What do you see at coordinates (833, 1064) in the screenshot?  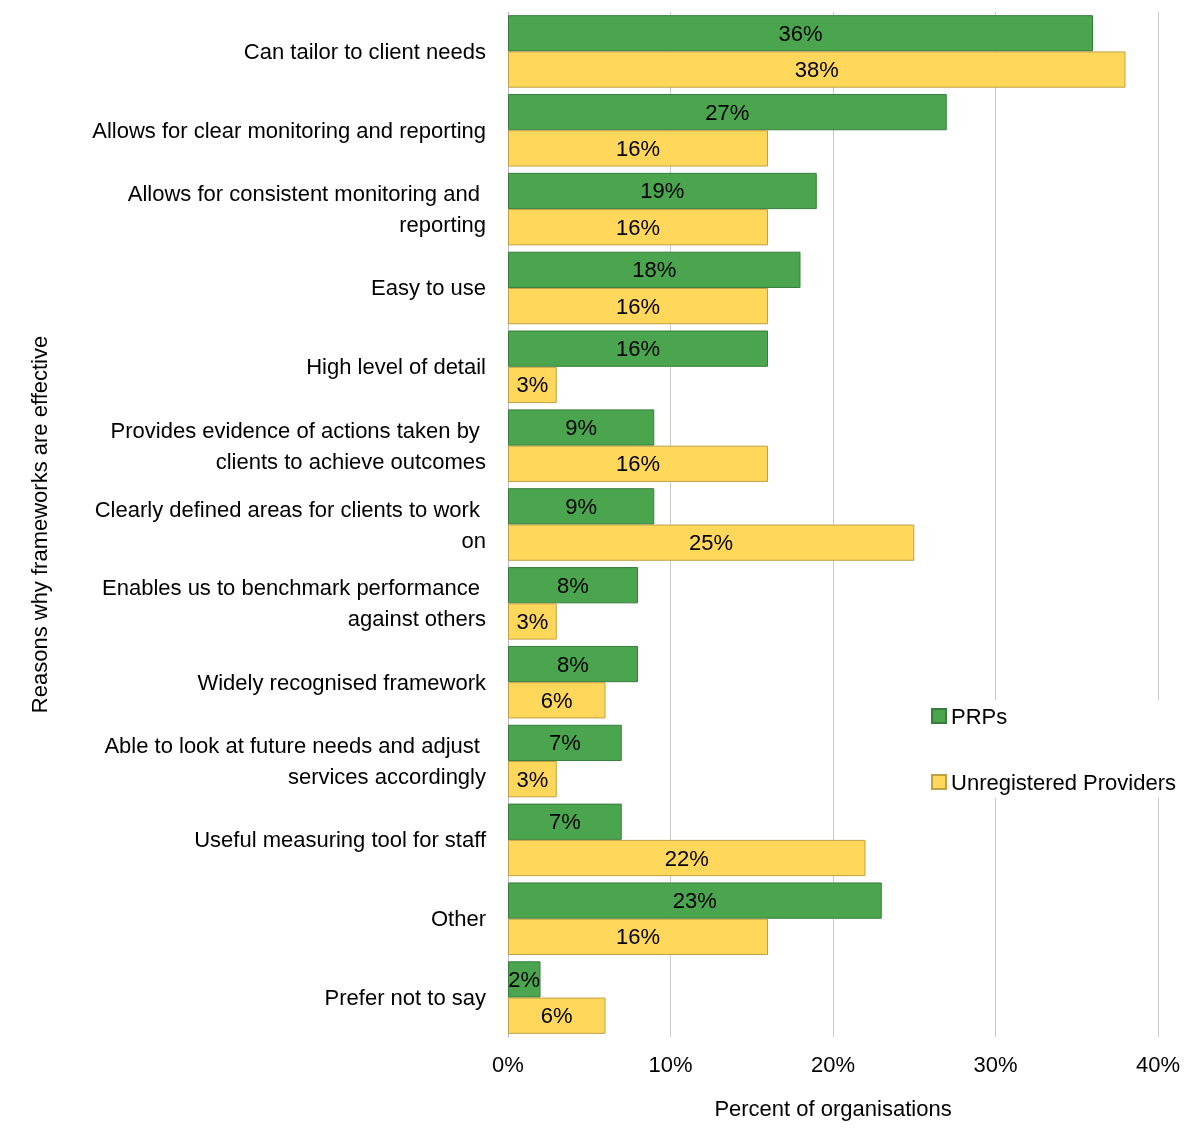 I see `x-tick-label: 20%` at bounding box center [833, 1064].